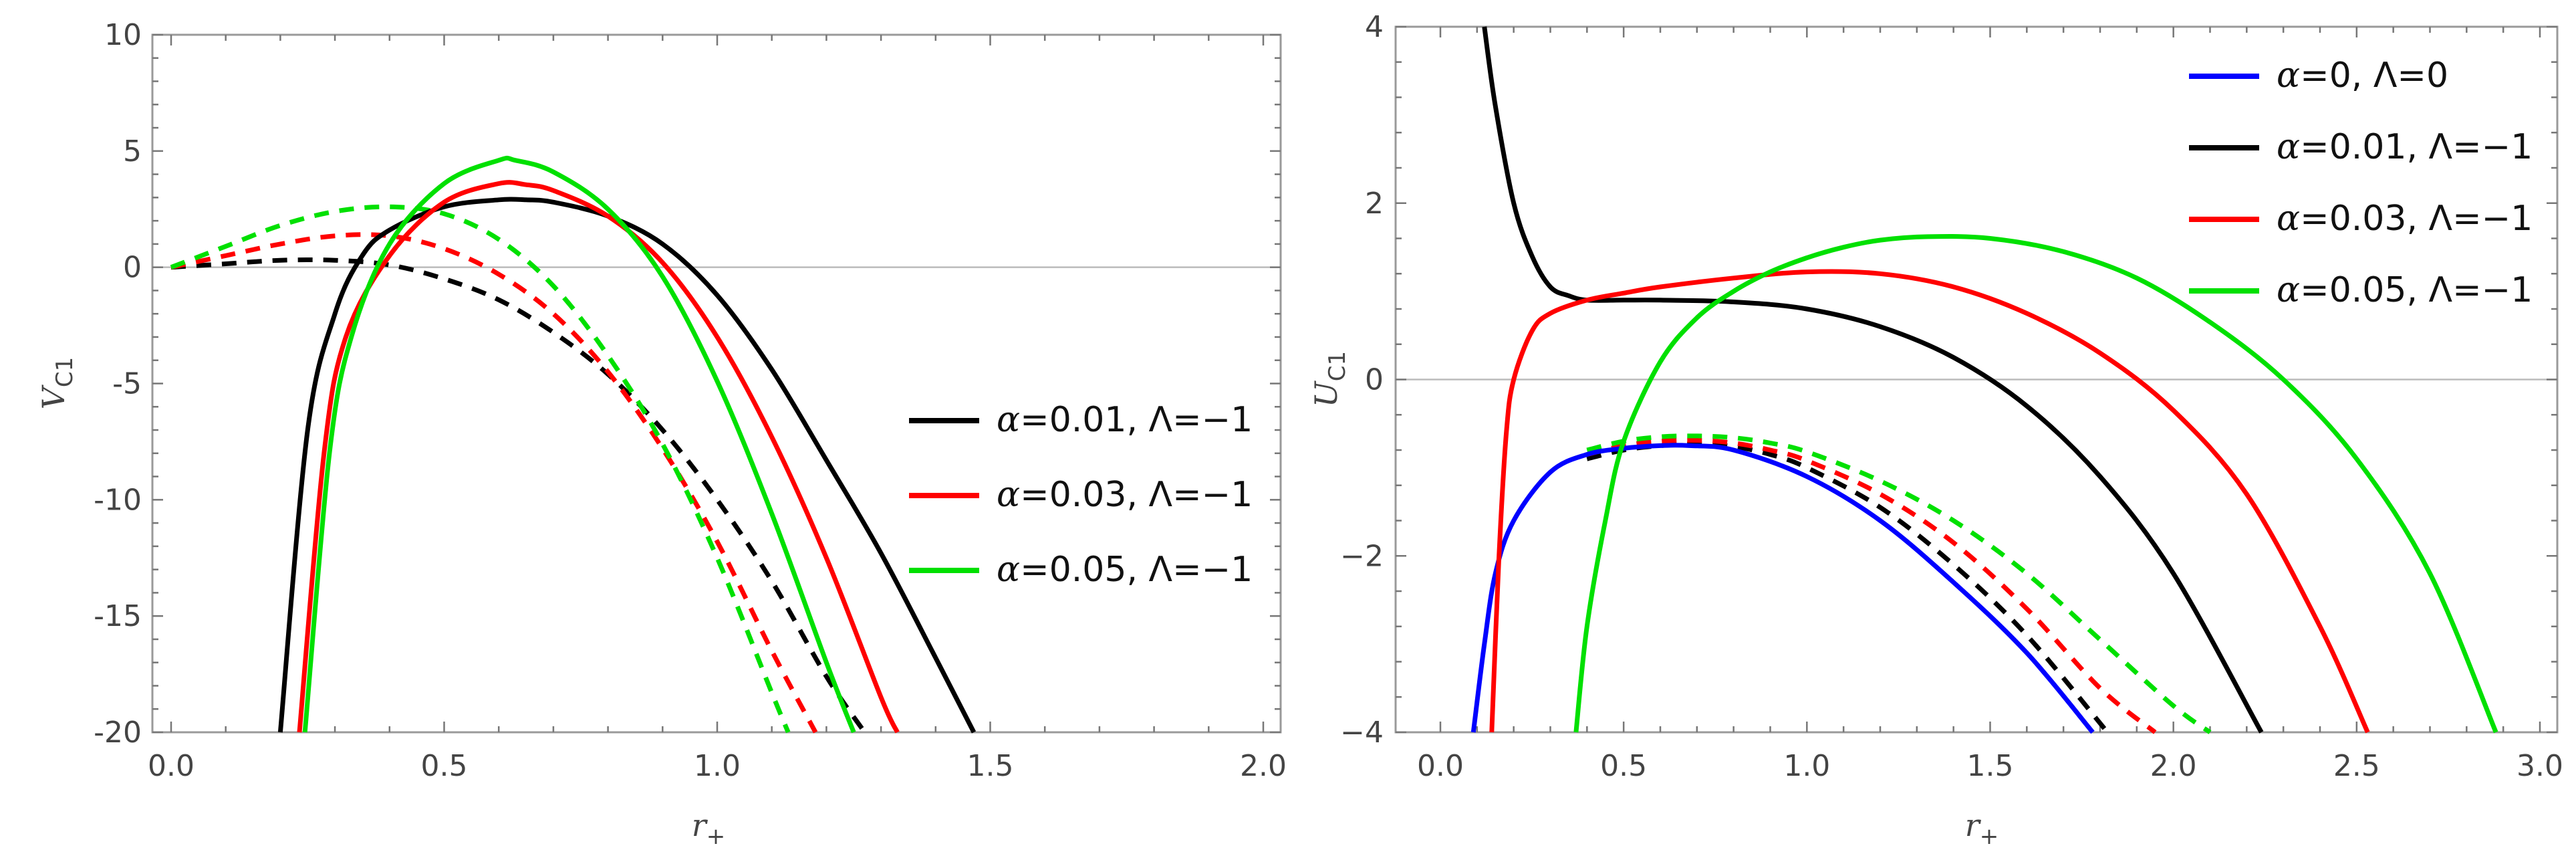 This screenshot has width=2576, height=862. Describe the element at coordinates (1441, 766) in the screenshot. I see `right-x-tick-label: 0.0` at that location.